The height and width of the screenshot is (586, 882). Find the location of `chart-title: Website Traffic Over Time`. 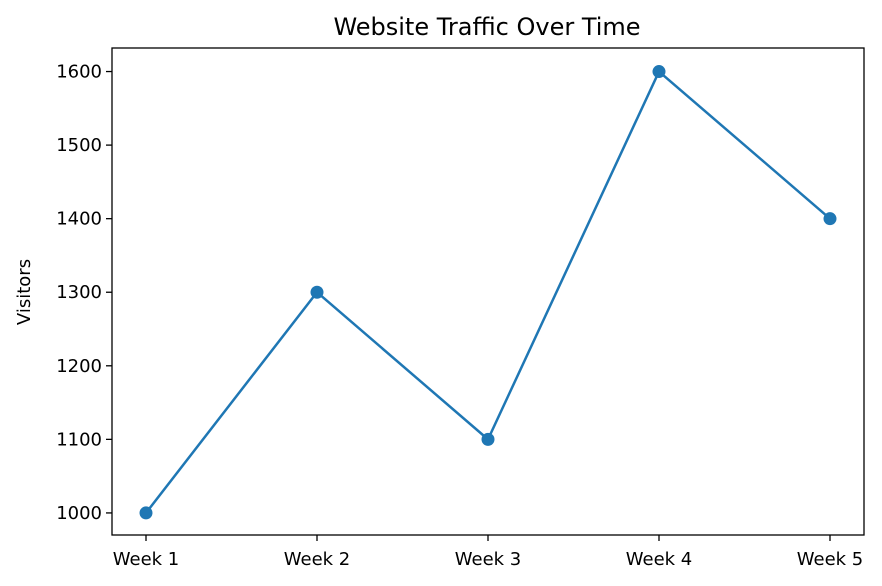

chart-title: Website Traffic Over Time is located at coordinates (486, 27).